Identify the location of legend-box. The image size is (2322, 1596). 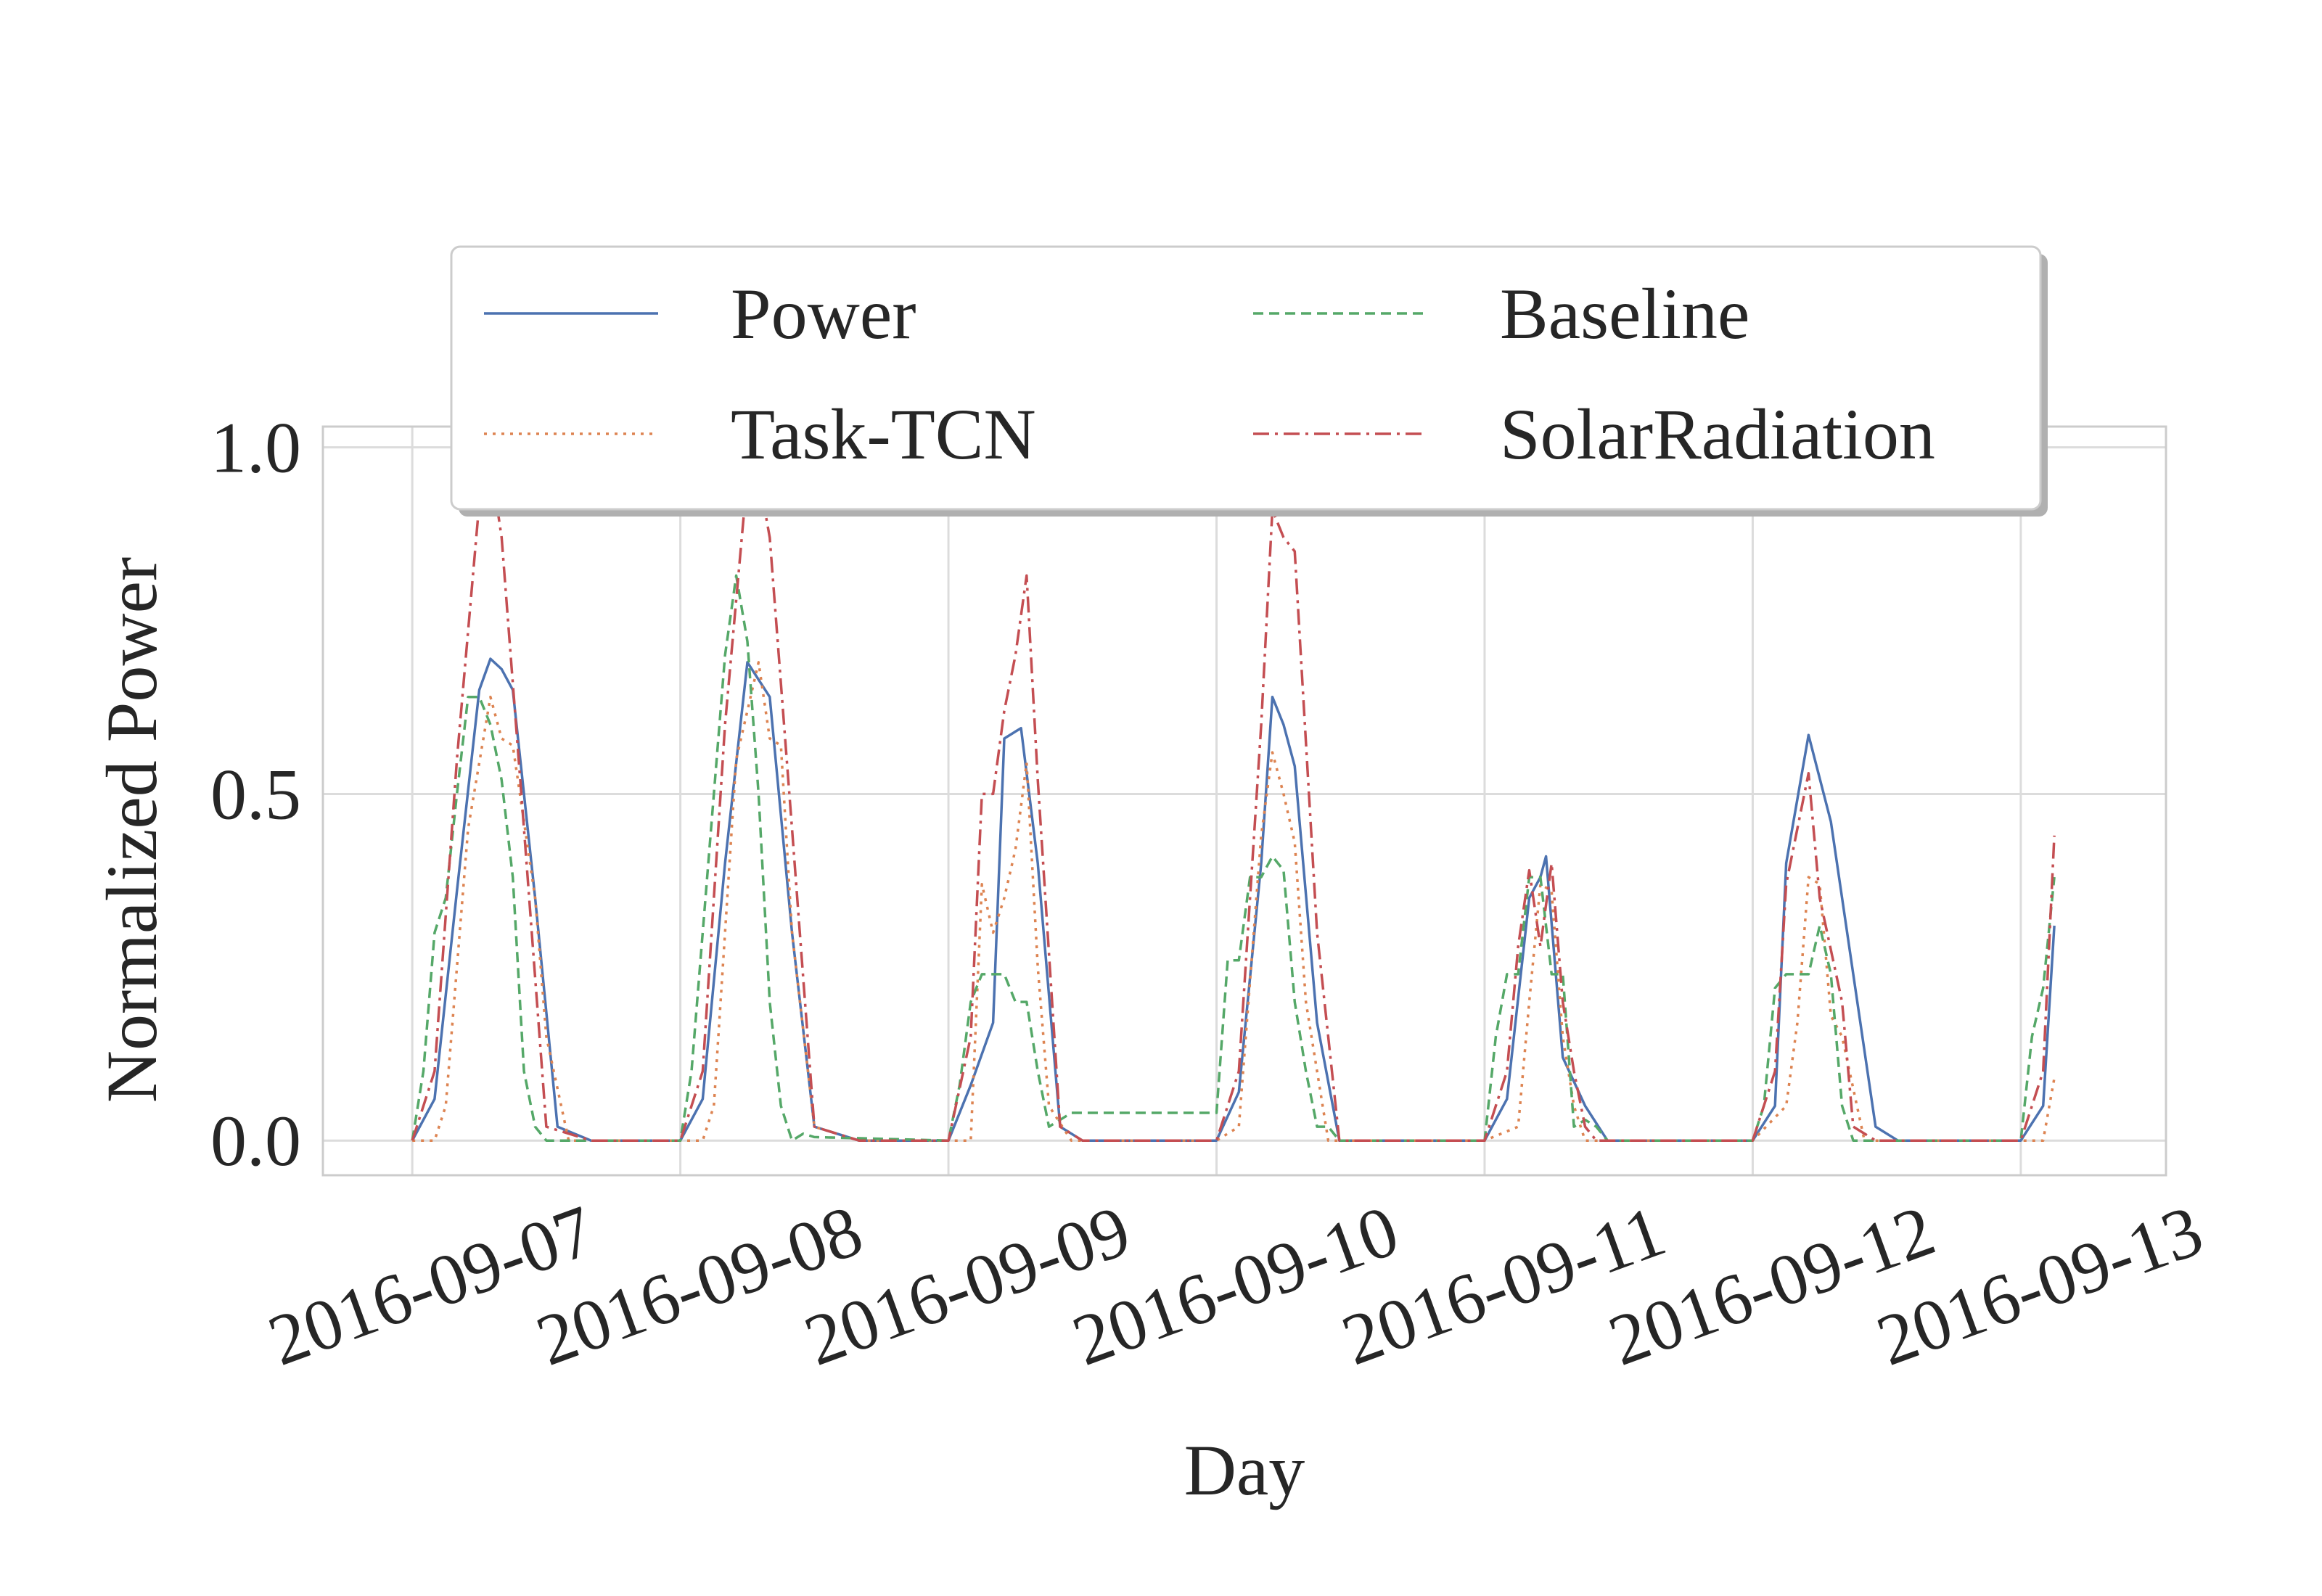
(1246, 378).